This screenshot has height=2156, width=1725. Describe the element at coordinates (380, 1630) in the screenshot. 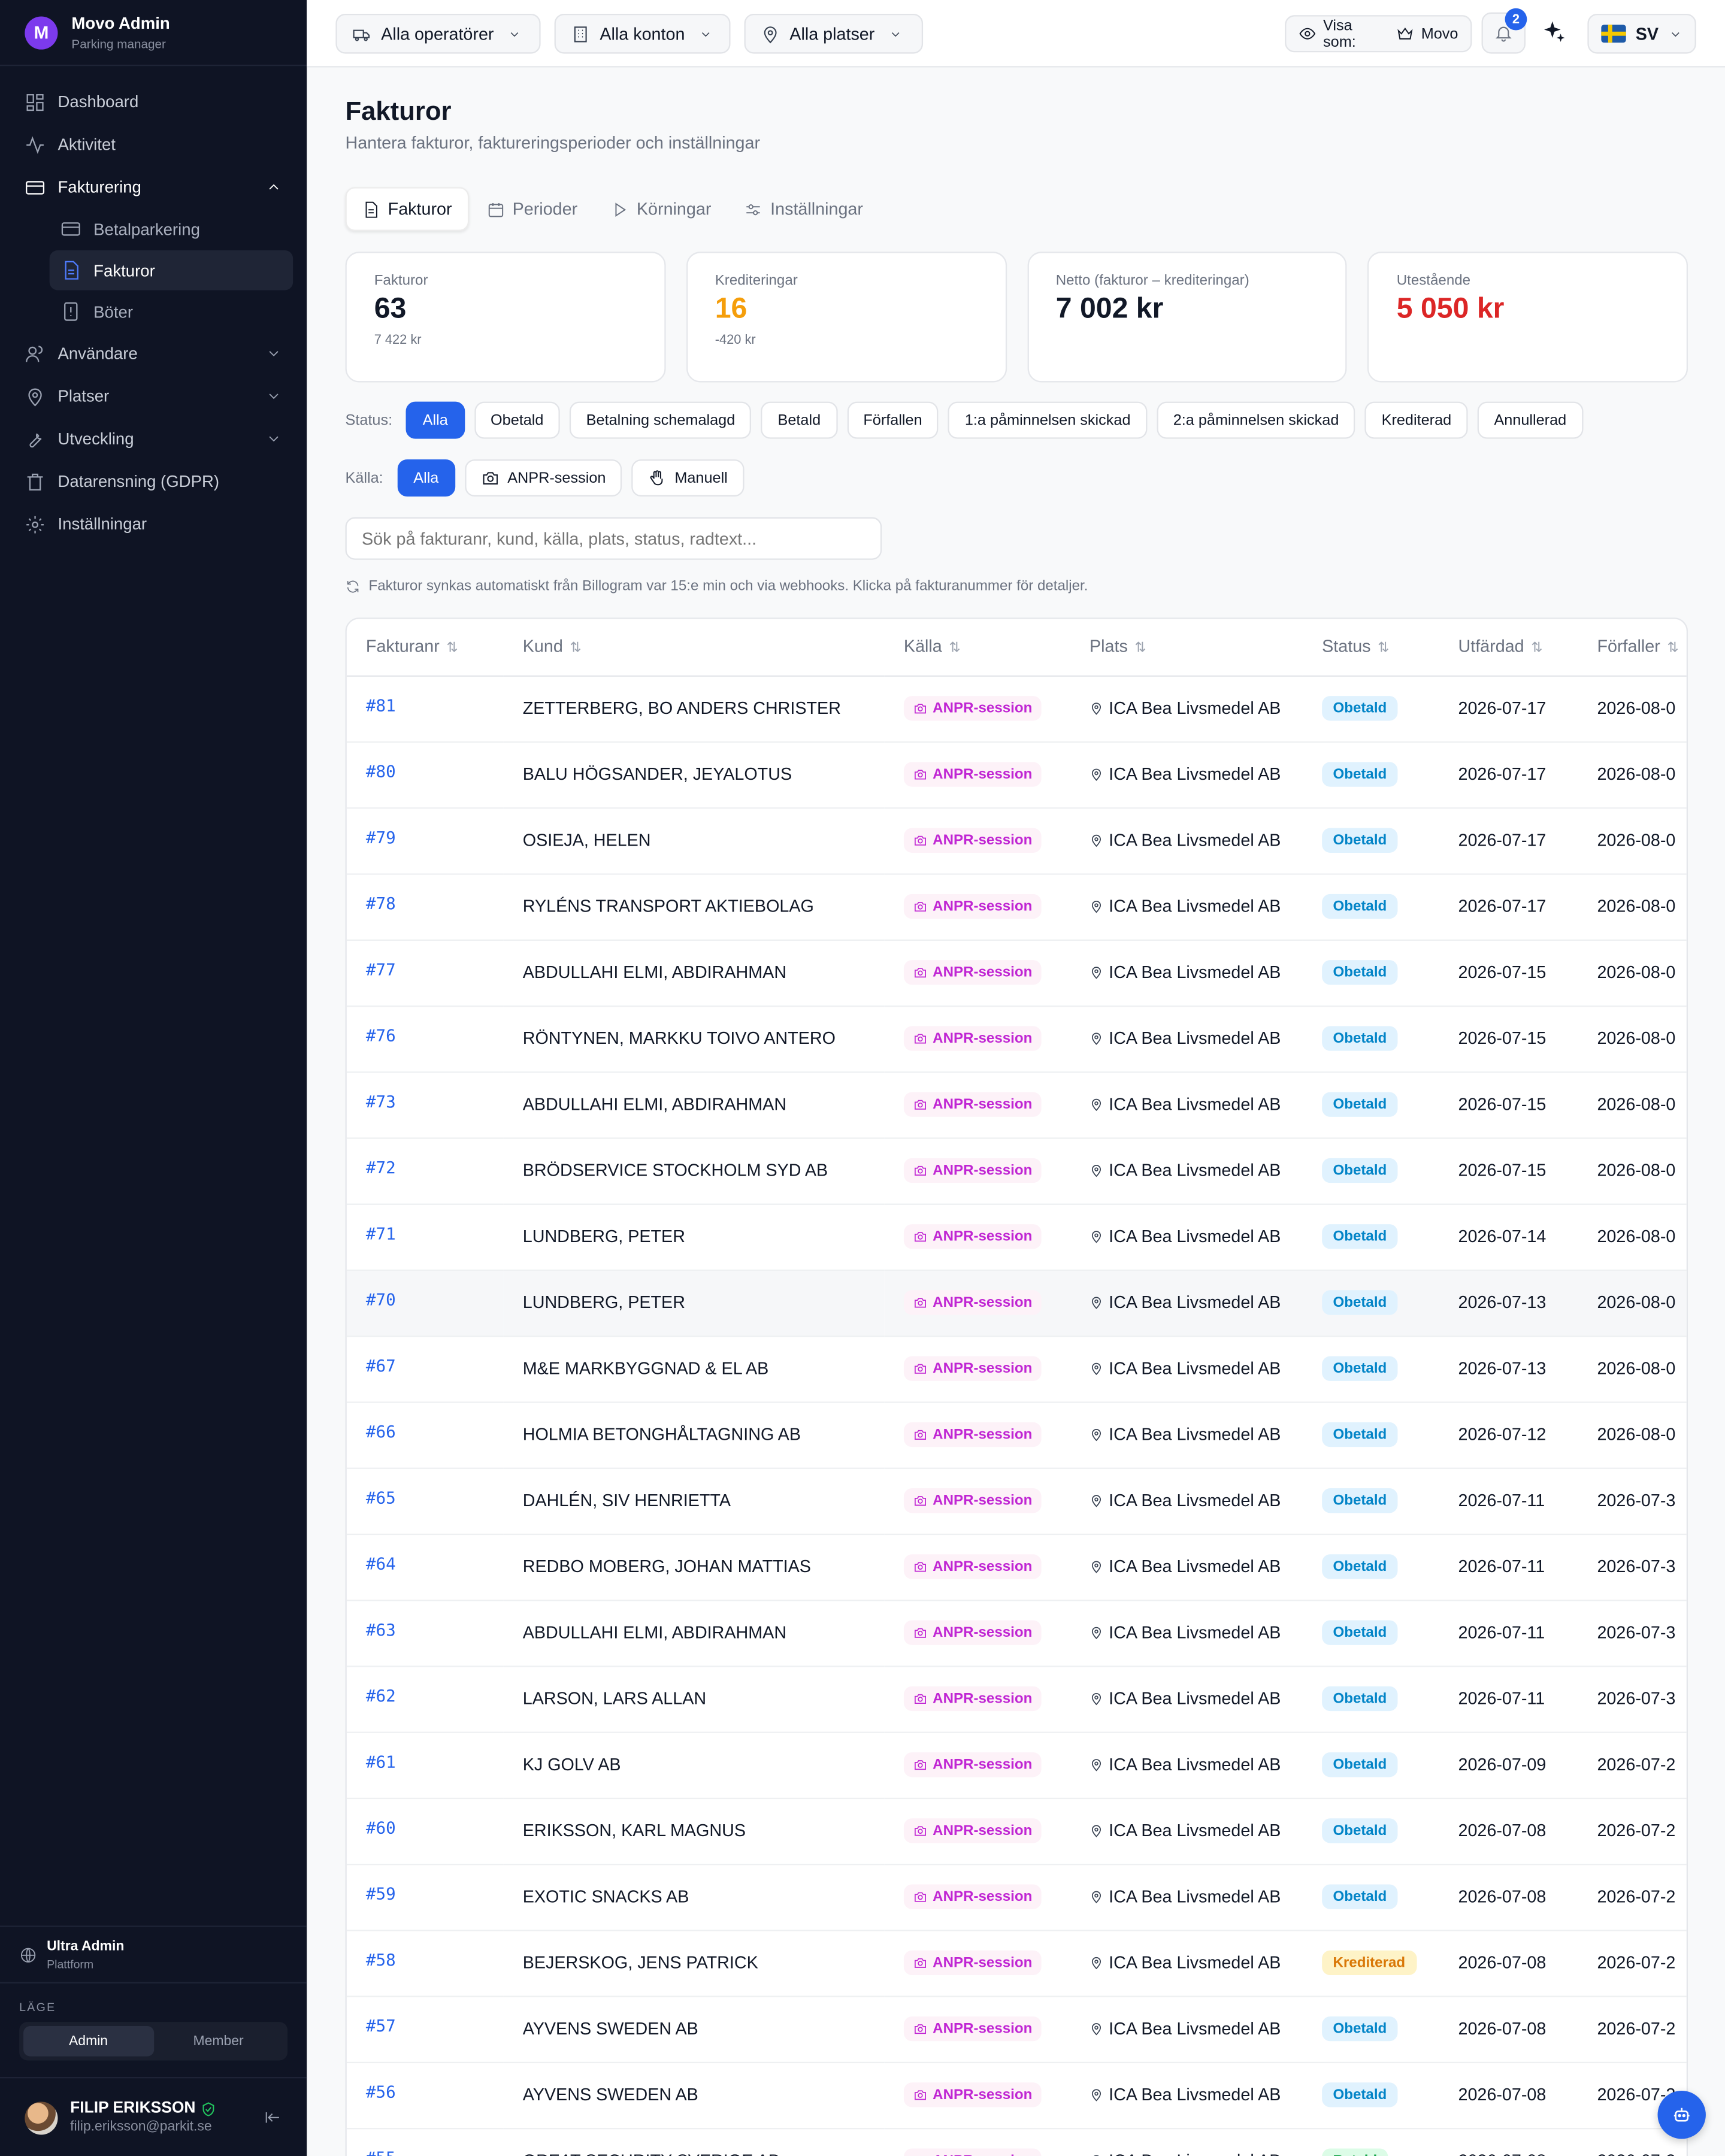

I see `invoice-no-link: #63` at that location.